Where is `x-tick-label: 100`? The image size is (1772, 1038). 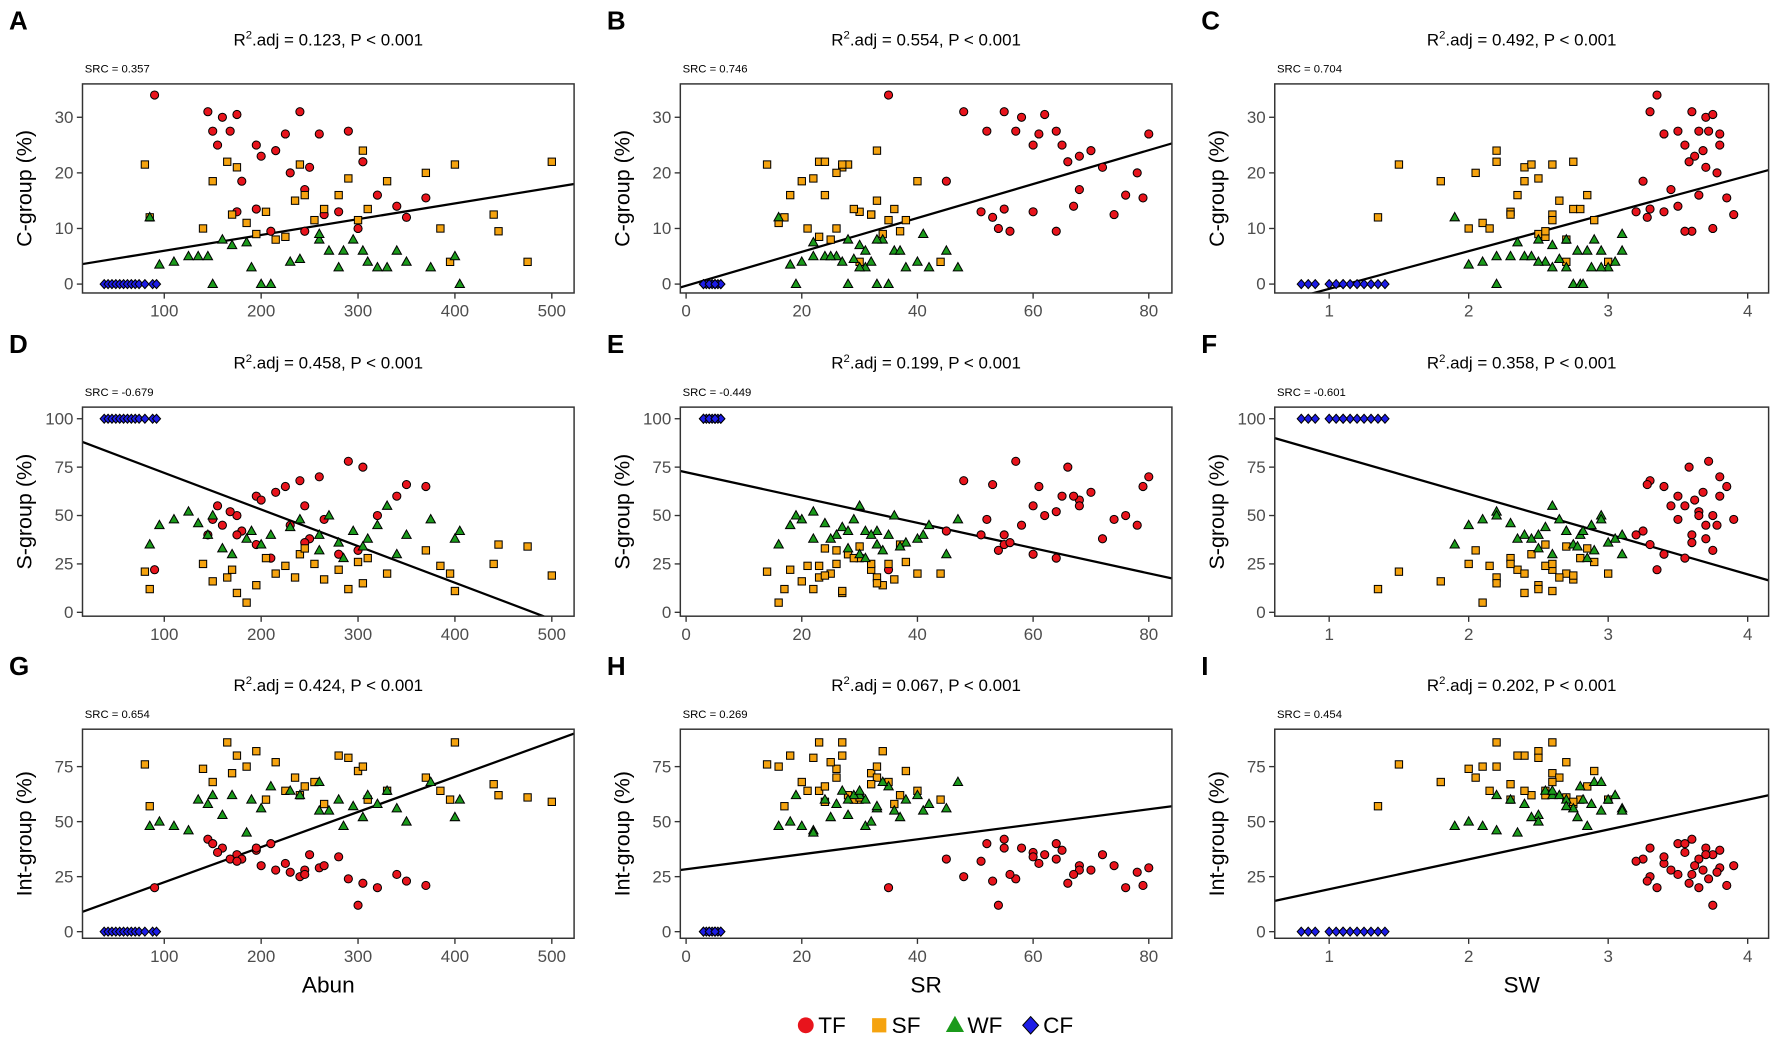
x-tick-label: 100 is located at coordinates (164, 634).